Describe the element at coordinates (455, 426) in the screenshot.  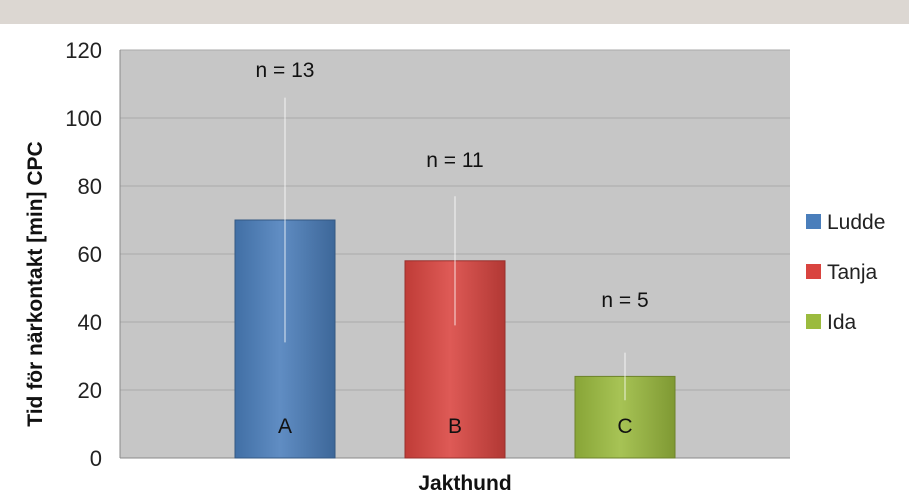
I see `bar-group-letter: B` at that location.